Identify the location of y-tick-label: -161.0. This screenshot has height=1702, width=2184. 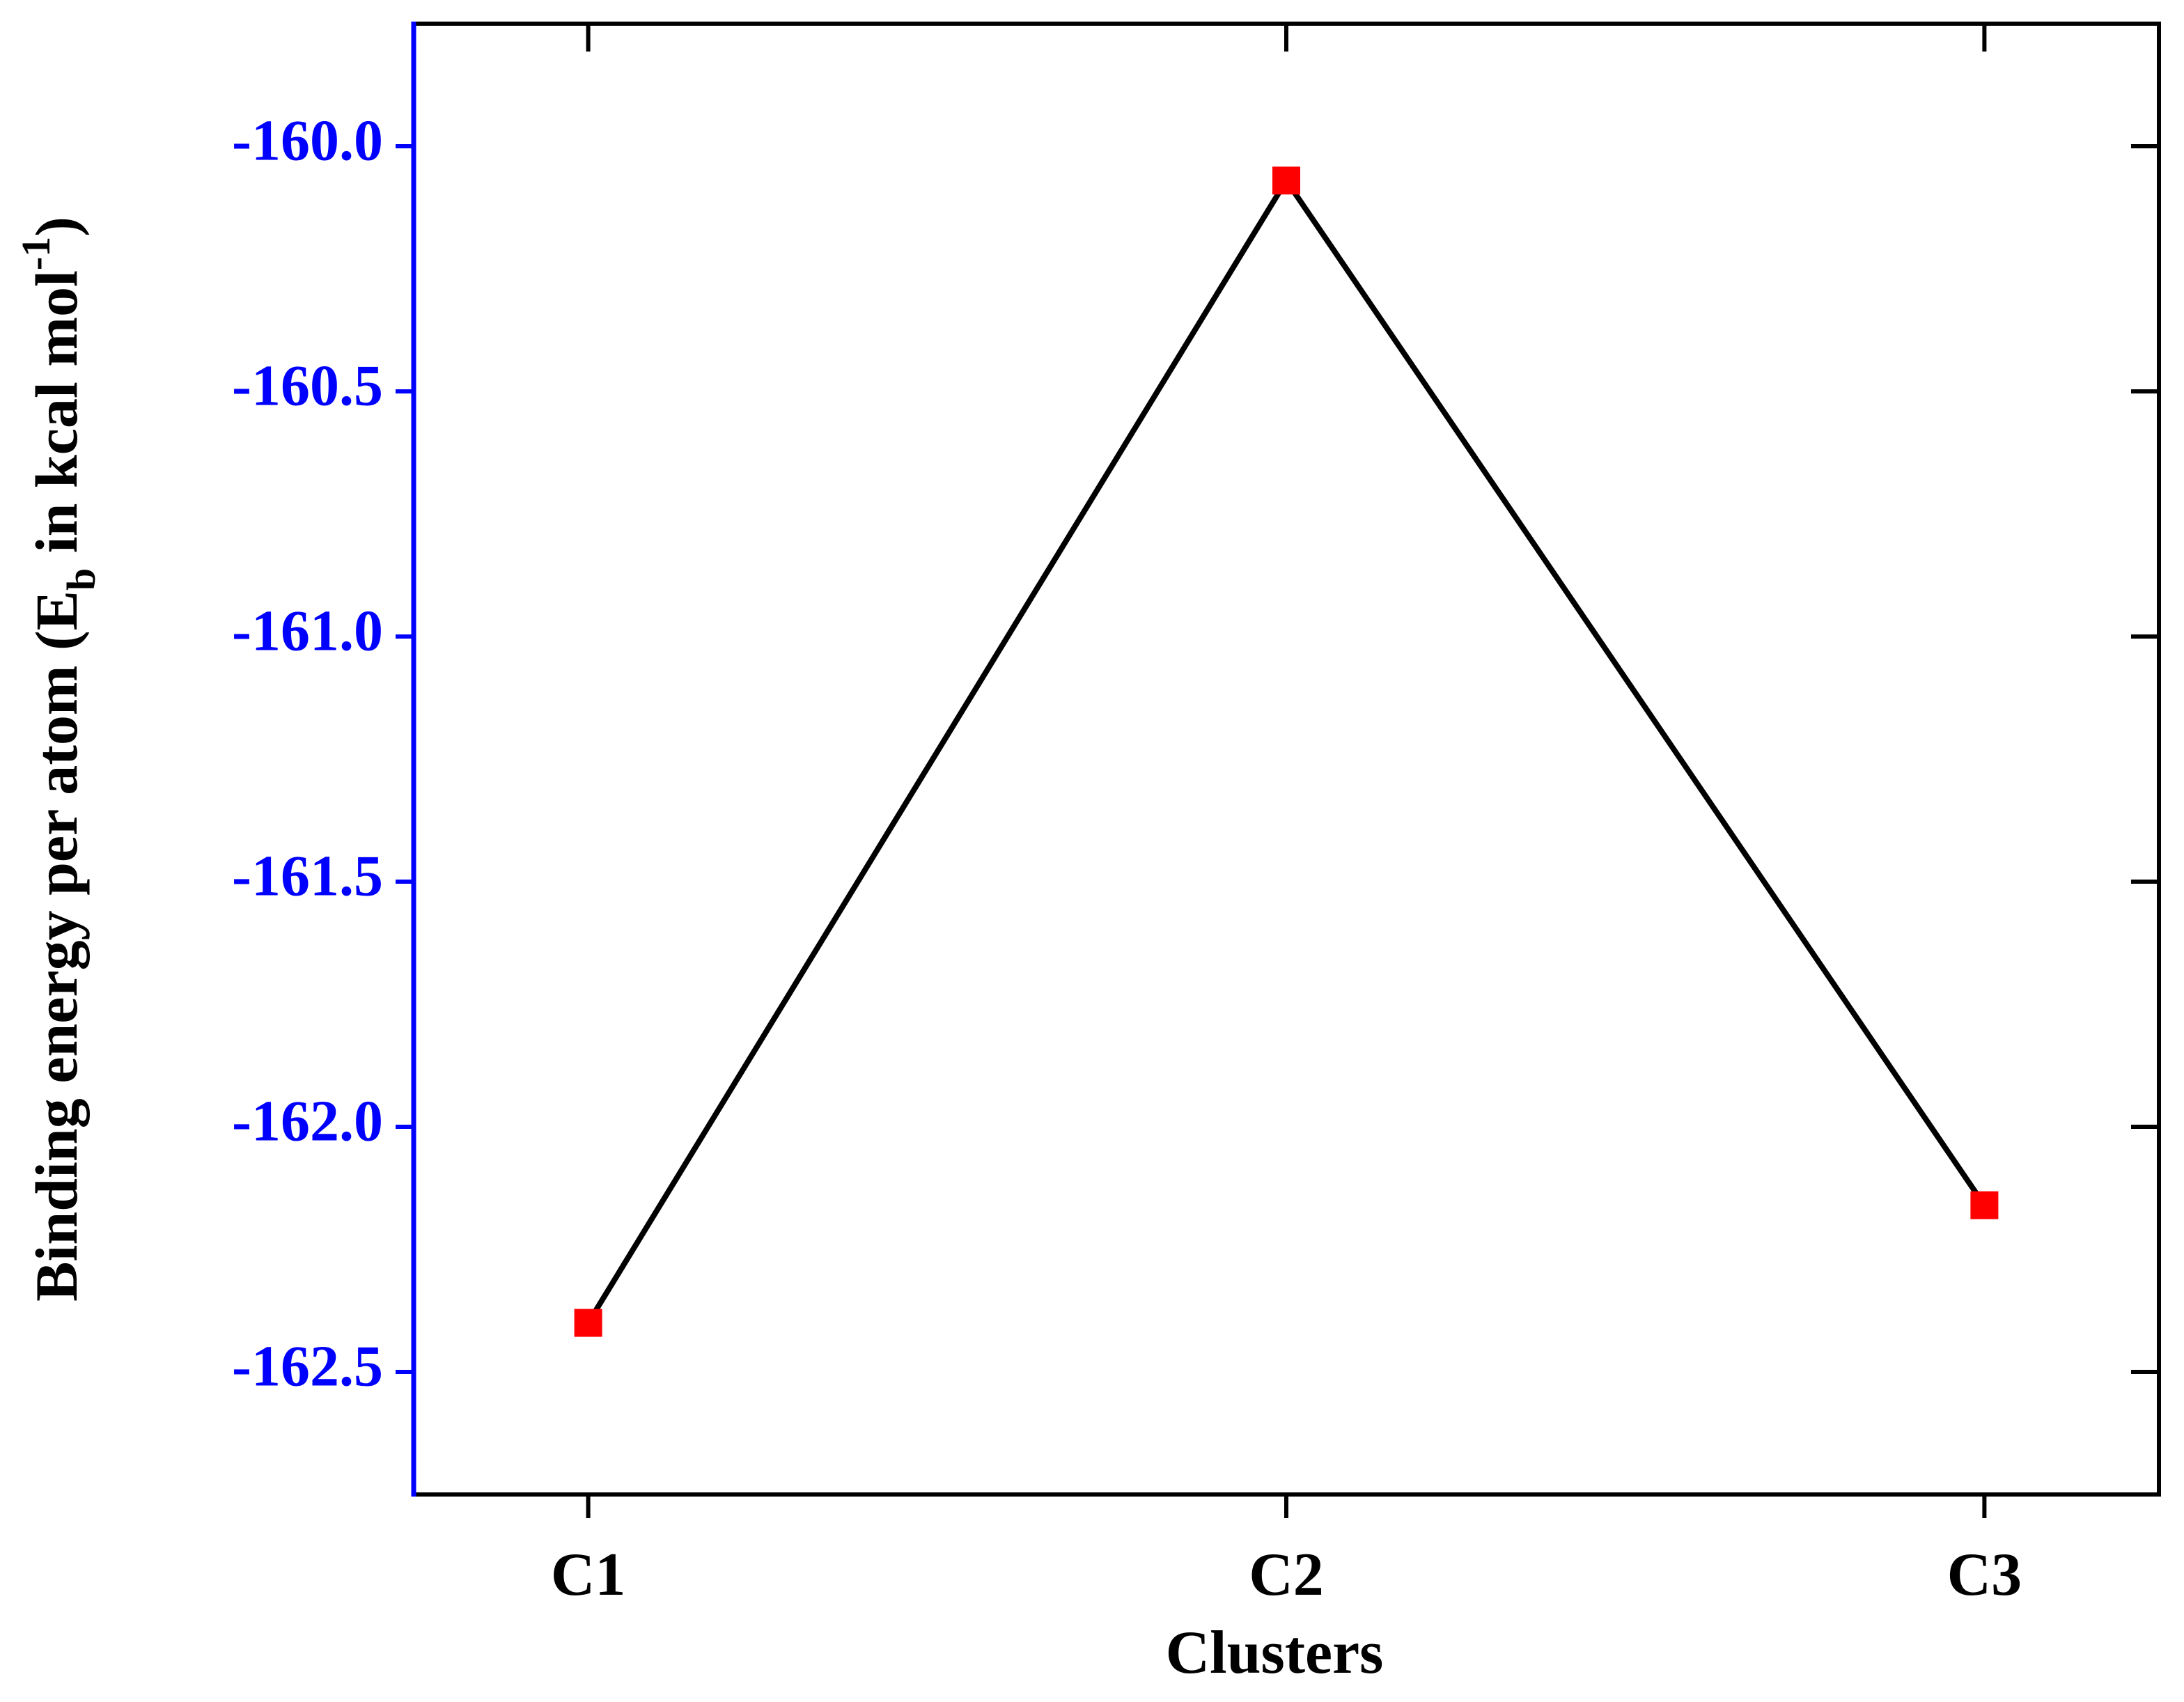
(307, 630).